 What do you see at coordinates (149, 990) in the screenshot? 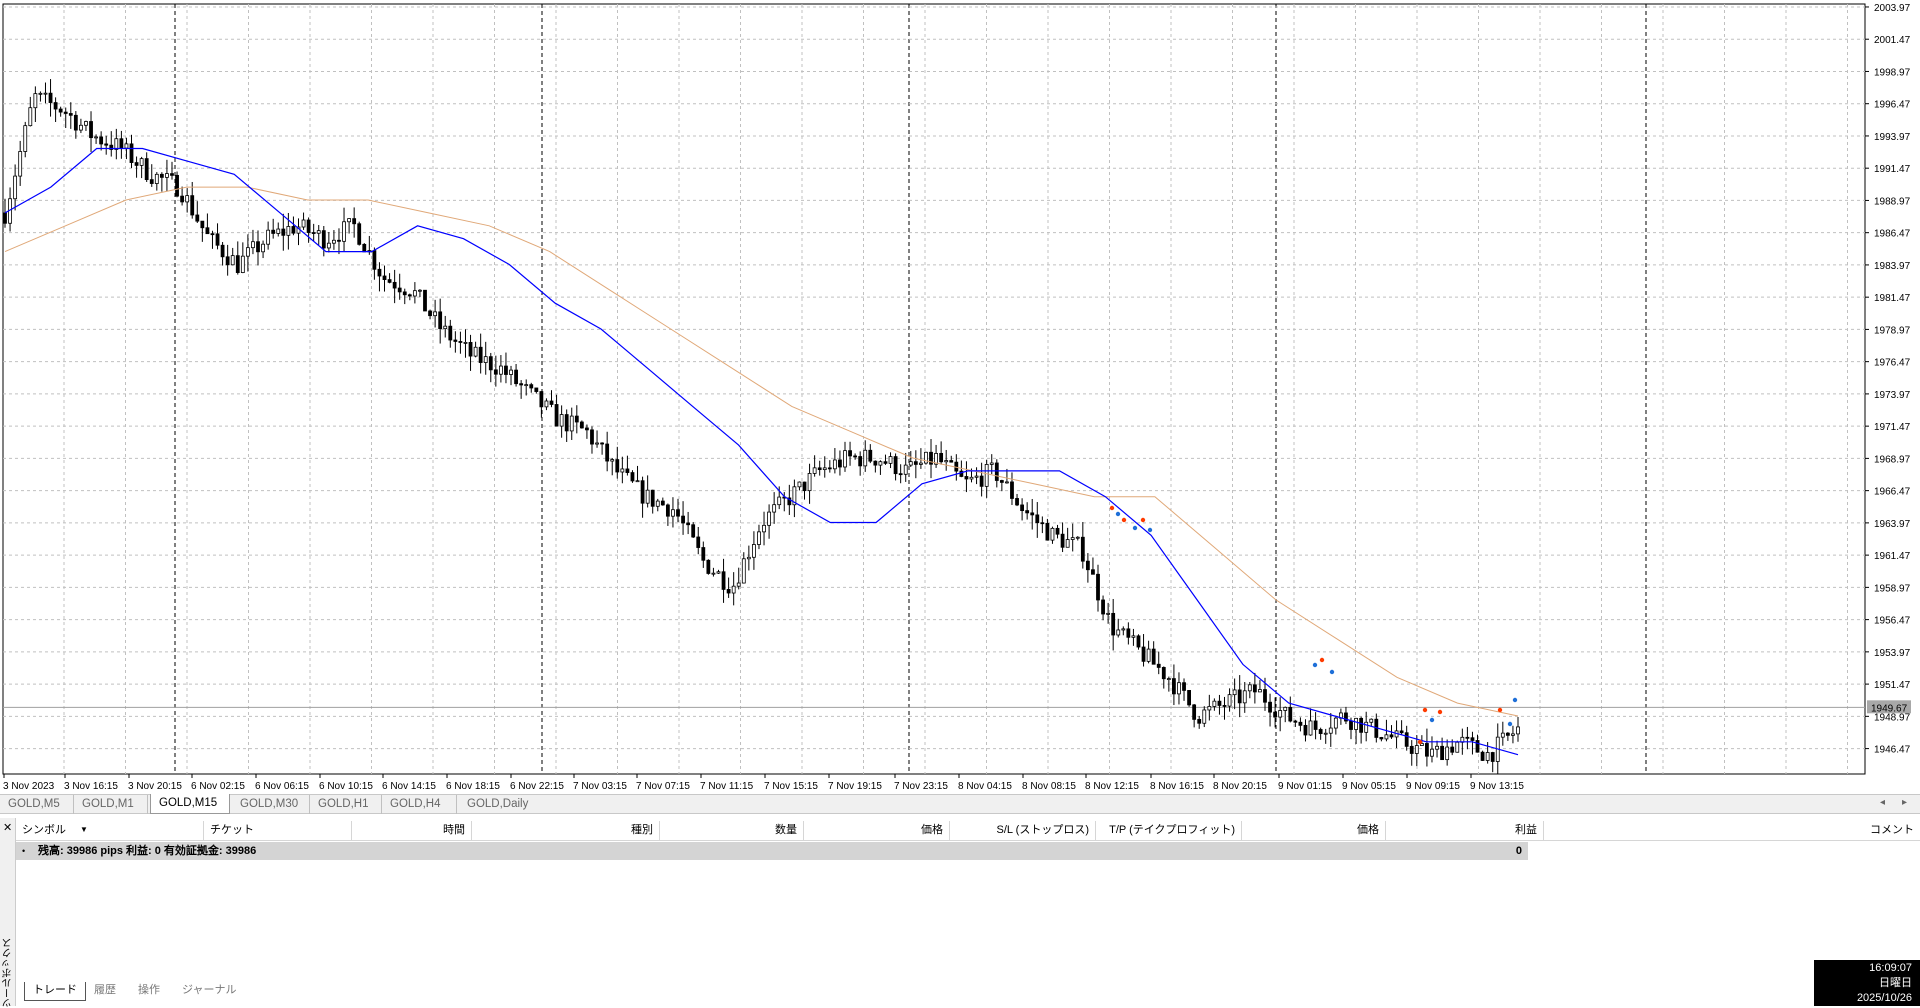
I see `tab-operations: 操作` at bounding box center [149, 990].